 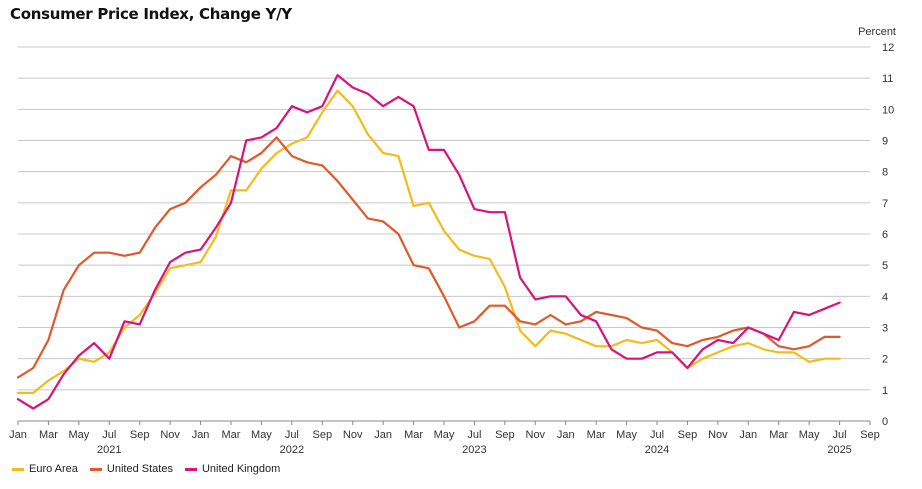 I want to click on y-tick-label: 12, so click(x=888, y=48).